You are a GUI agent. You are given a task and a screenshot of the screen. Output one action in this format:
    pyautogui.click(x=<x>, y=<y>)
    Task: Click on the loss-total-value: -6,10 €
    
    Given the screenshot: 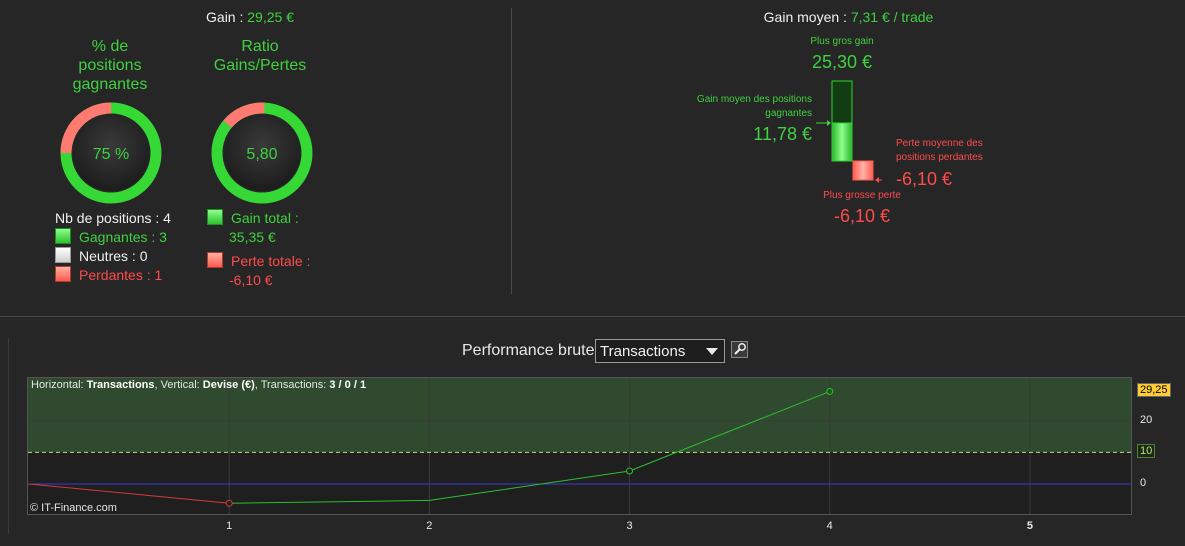 What is the action you would take?
    pyautogui.click(x=251, y=280)
    